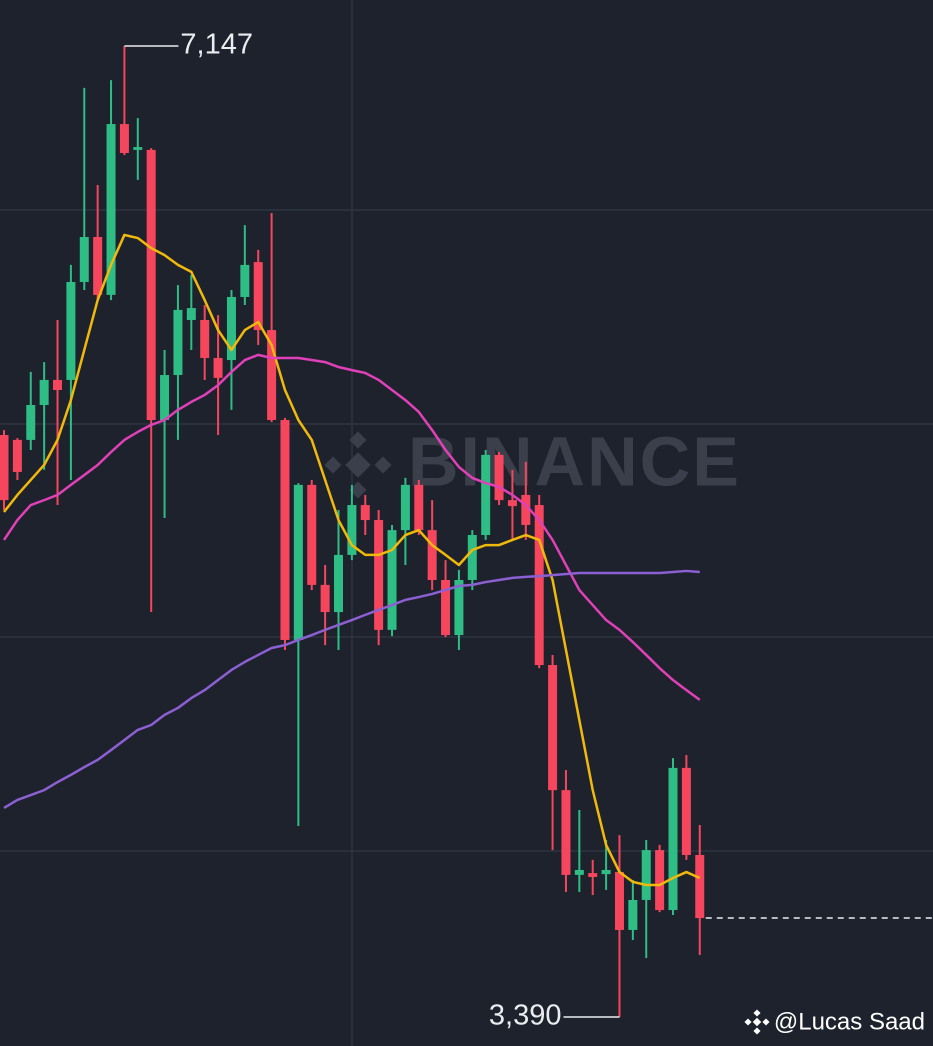 The width and height of the screenshot is (933, 1046). I want to click on credit-text: @Lucas Saad, so click(849, 1021).